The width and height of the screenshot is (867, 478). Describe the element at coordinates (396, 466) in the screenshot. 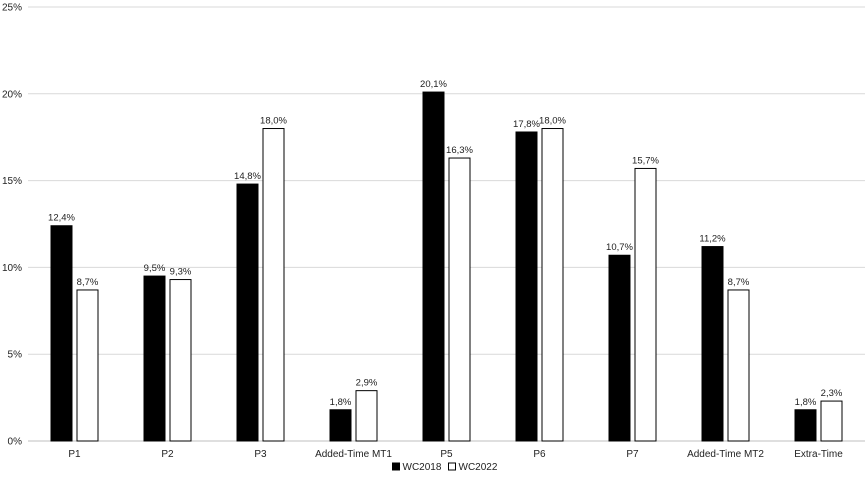

I see `legend-swatch-wc2018` at that location.